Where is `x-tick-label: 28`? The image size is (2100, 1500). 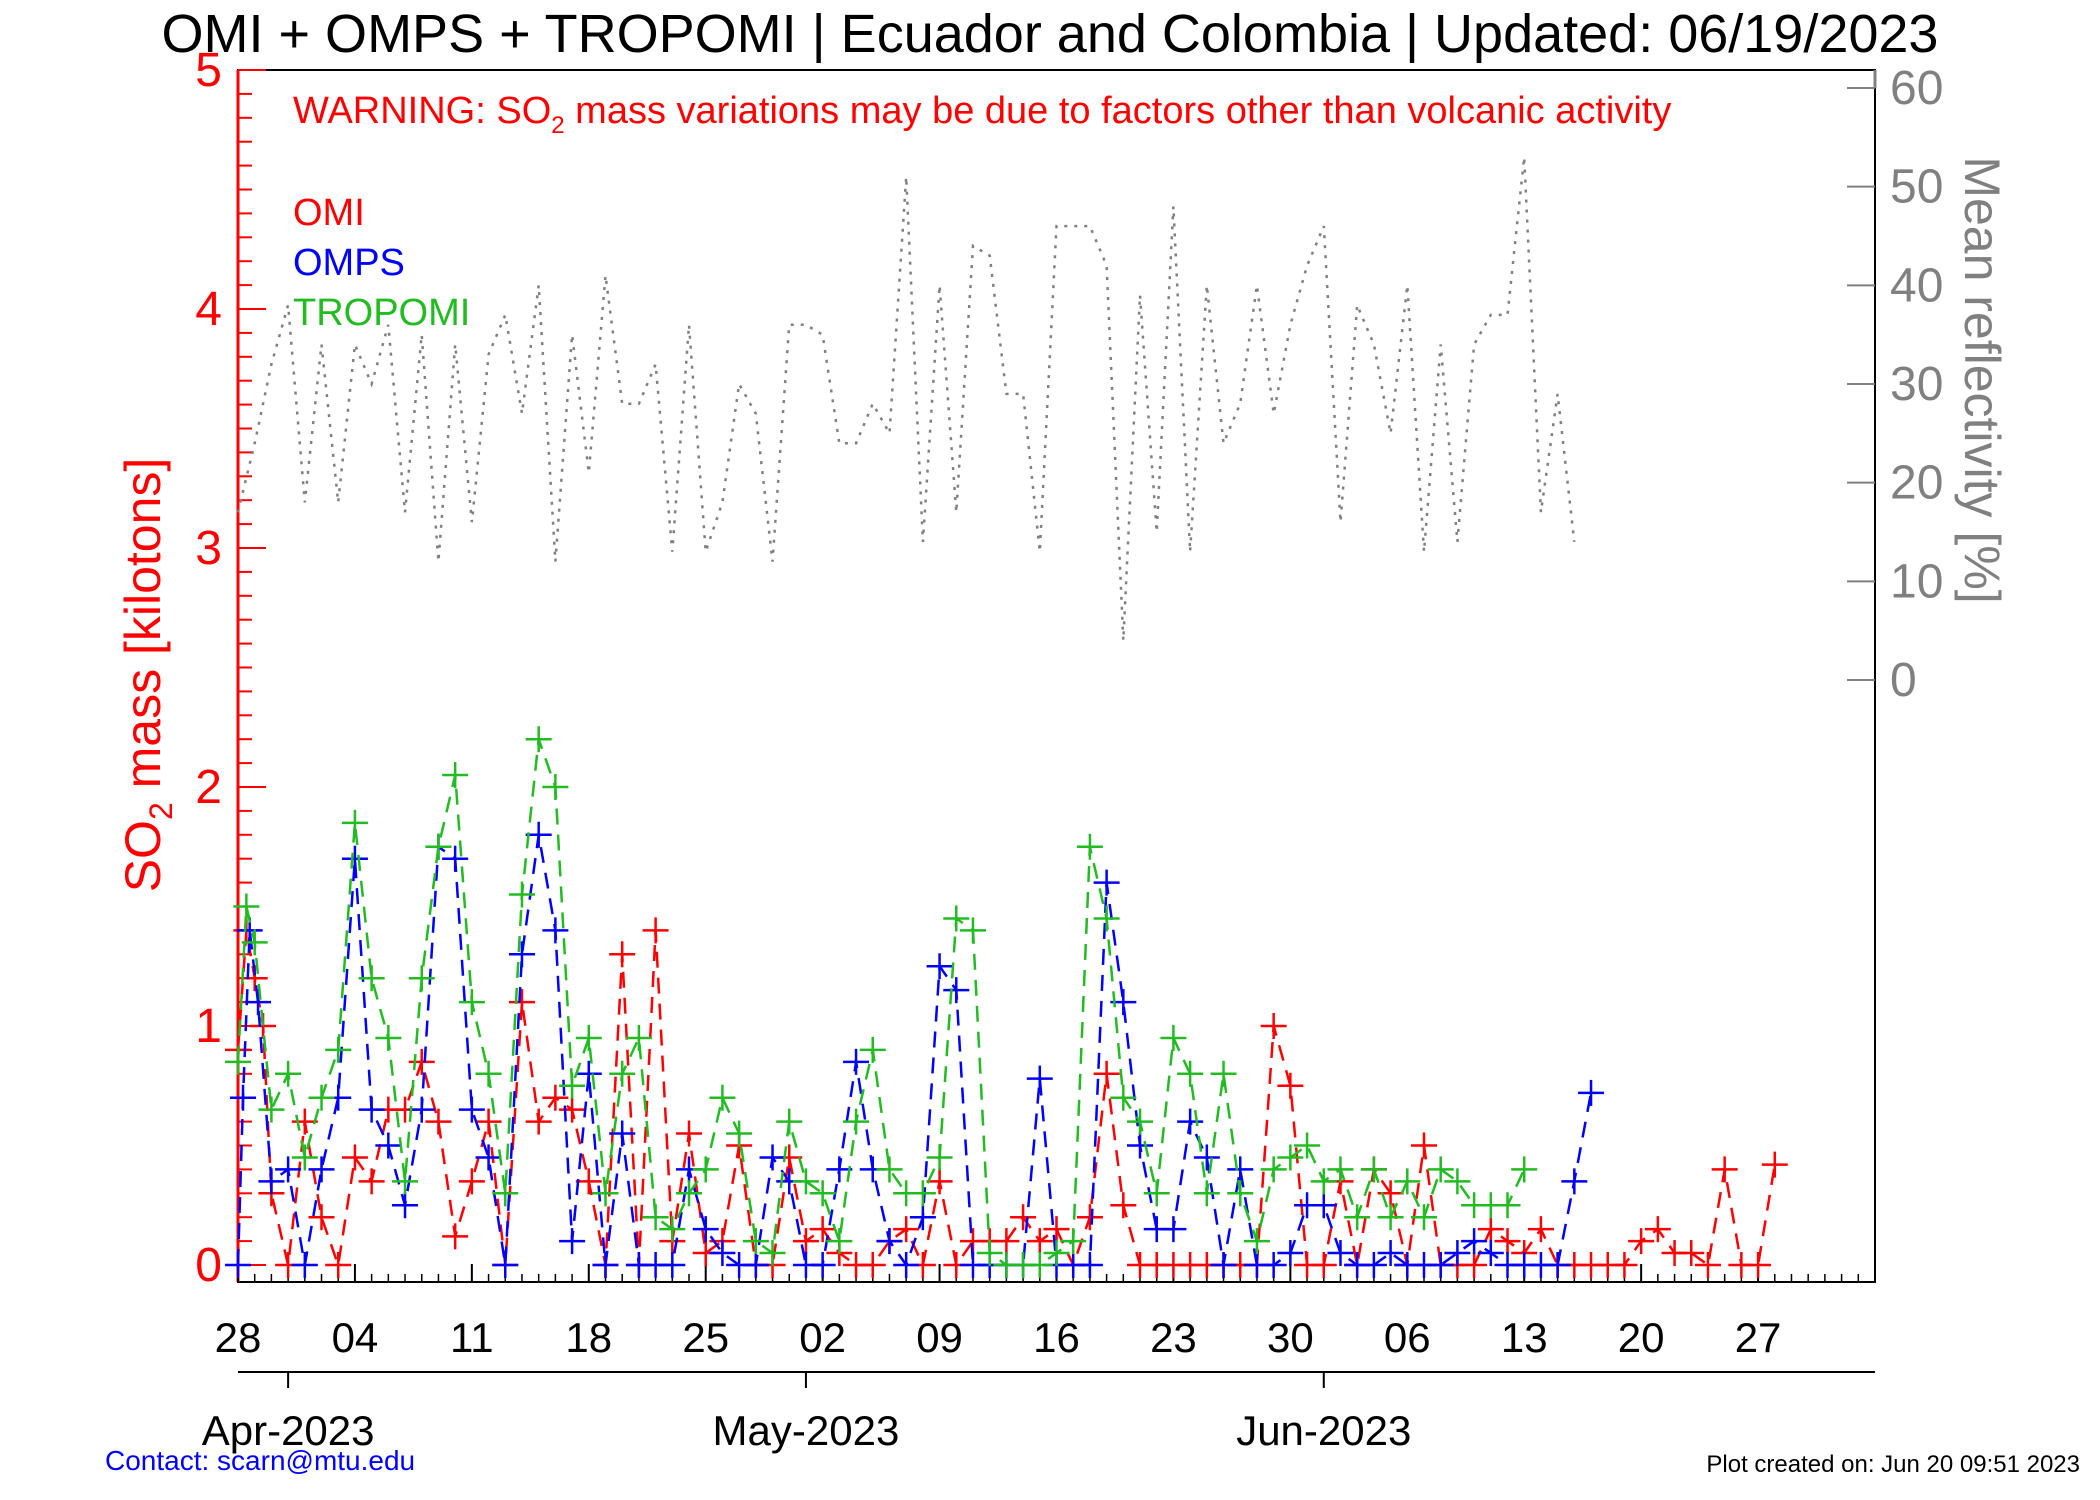 x-tick-label: 28 is located at coordinates (238, 1337).